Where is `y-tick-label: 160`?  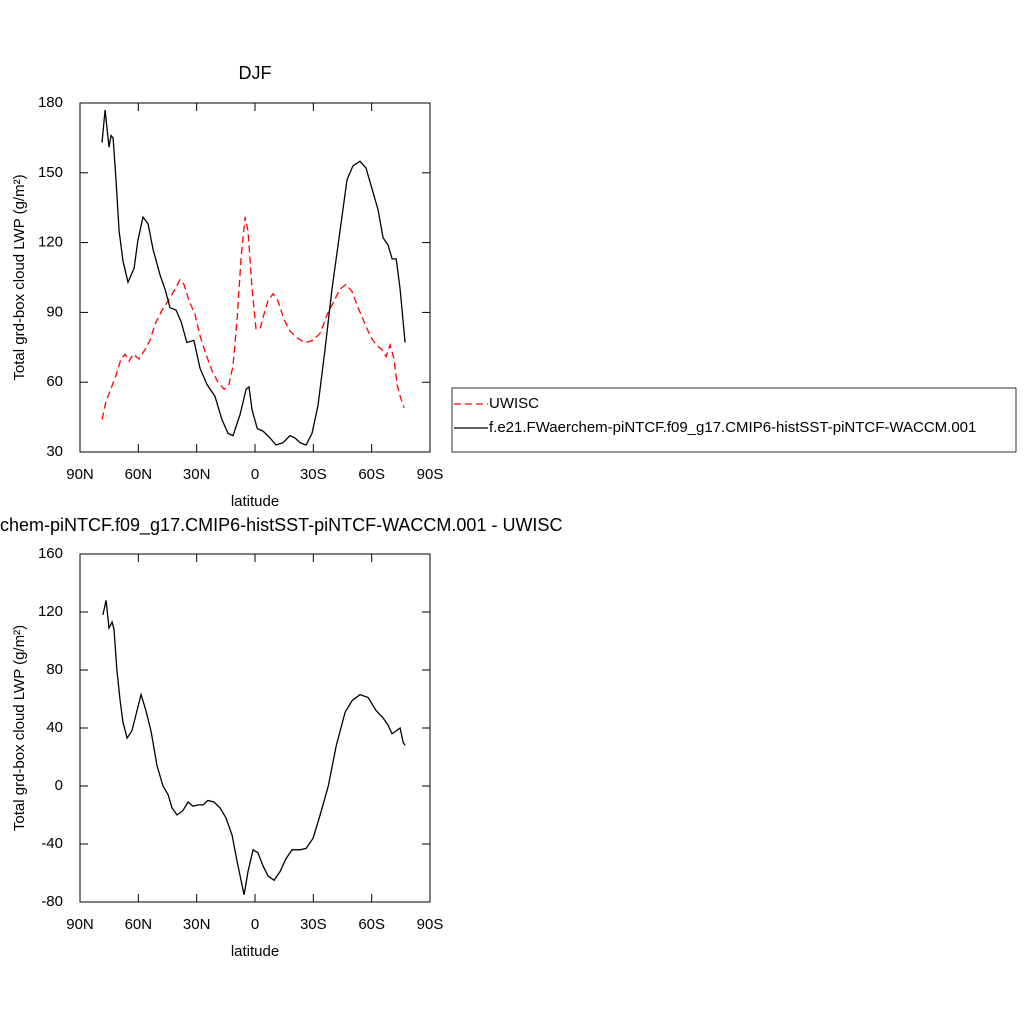
y-tick-label: 160 is located at coordinates (50, 553).